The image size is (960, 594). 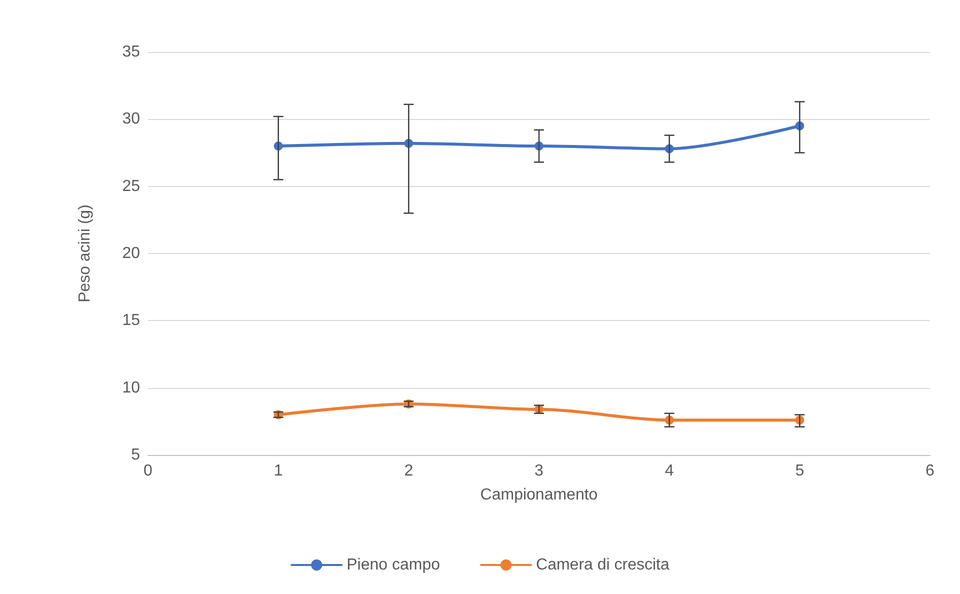 What do you see at coordinates (799, 471) in the screenshot?
I see `x-tick-label: 5` at bounding box center [799, 471].